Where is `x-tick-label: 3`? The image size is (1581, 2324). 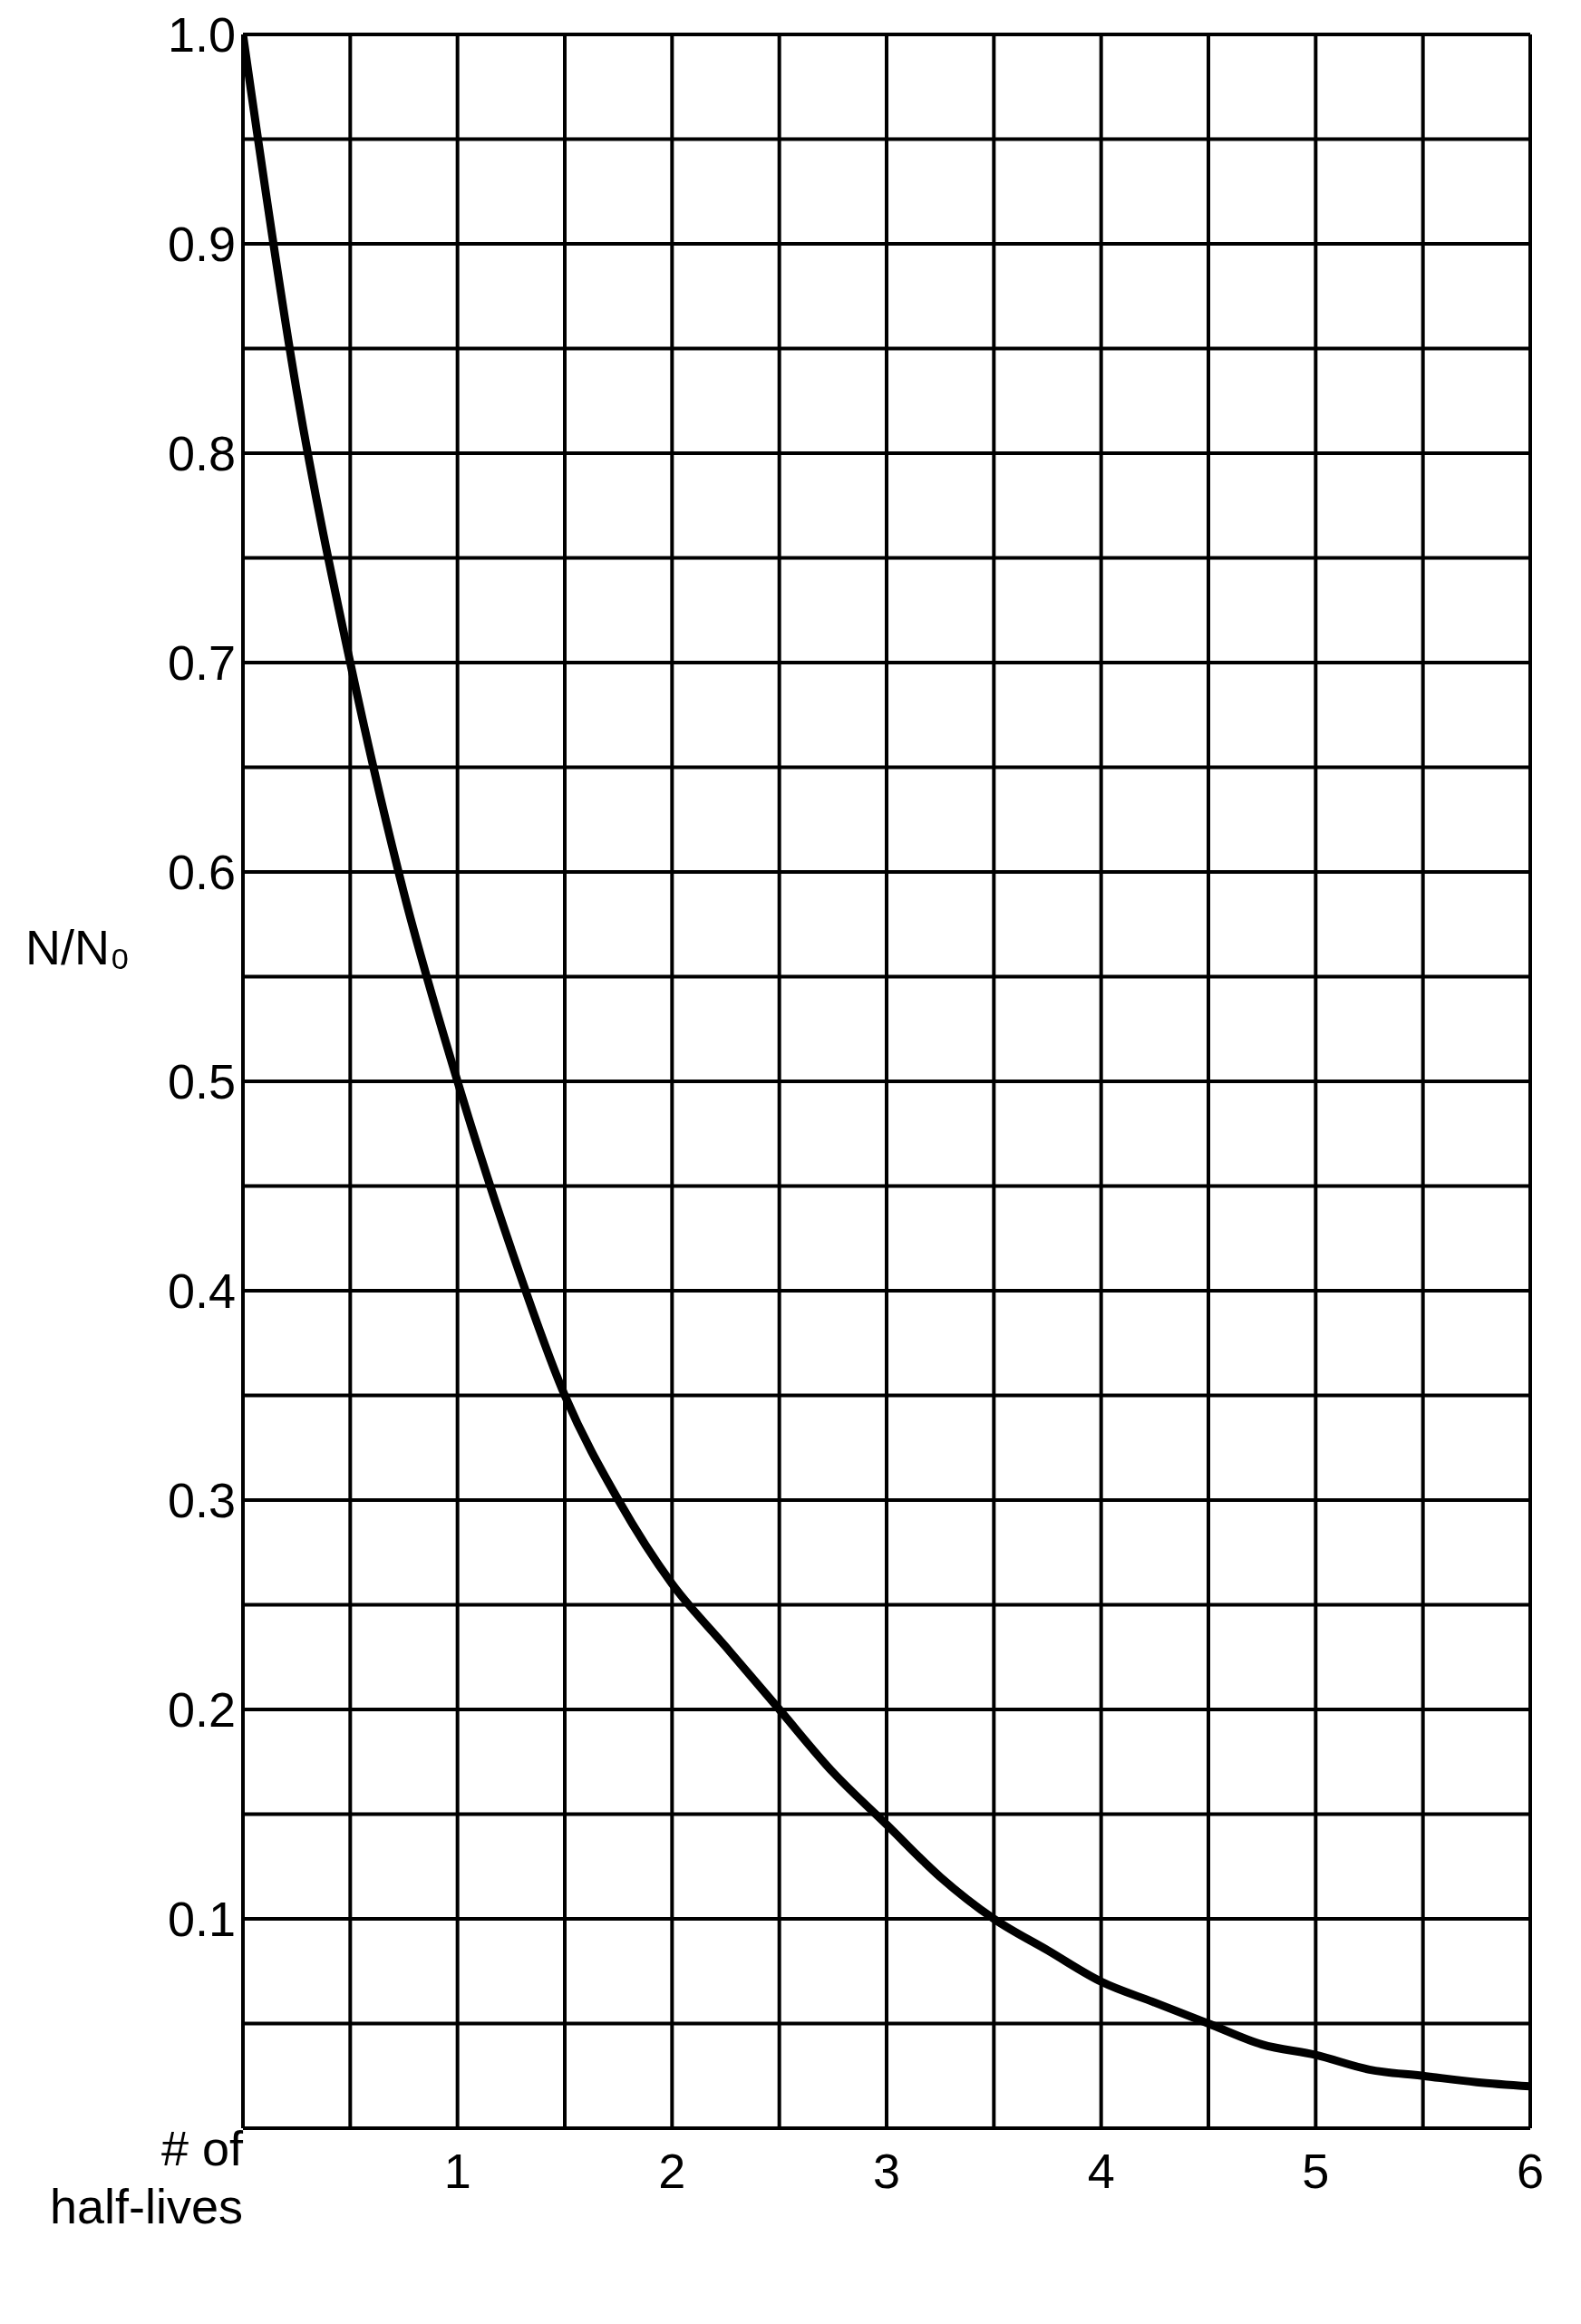 x-tick-label: 3 is located at coordinates (886, 2171).